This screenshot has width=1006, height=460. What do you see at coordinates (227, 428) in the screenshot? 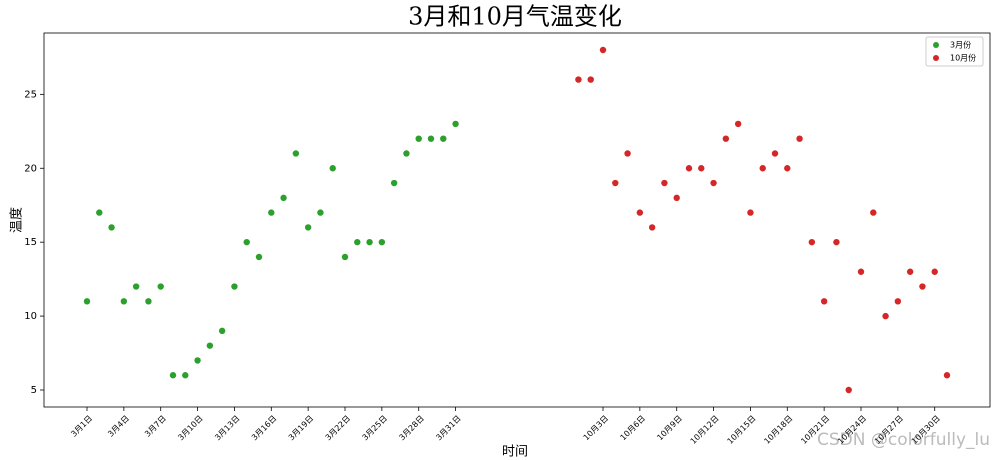
I see `x-tick-label: 3月13日` at bounding box center [227, 428].